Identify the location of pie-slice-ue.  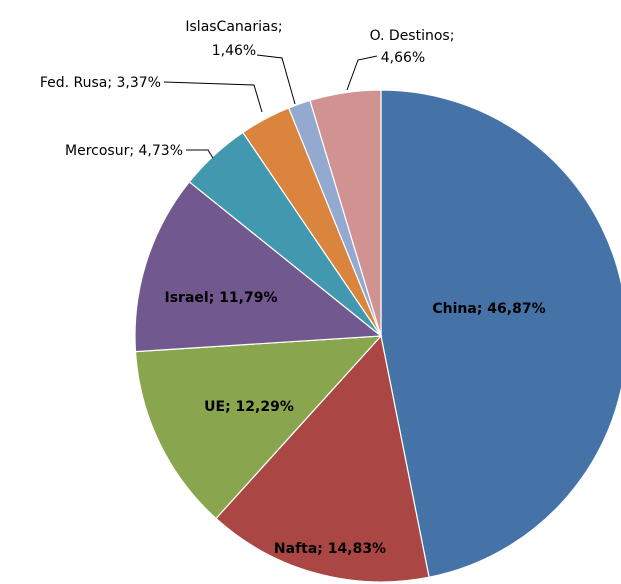
(258, 427).